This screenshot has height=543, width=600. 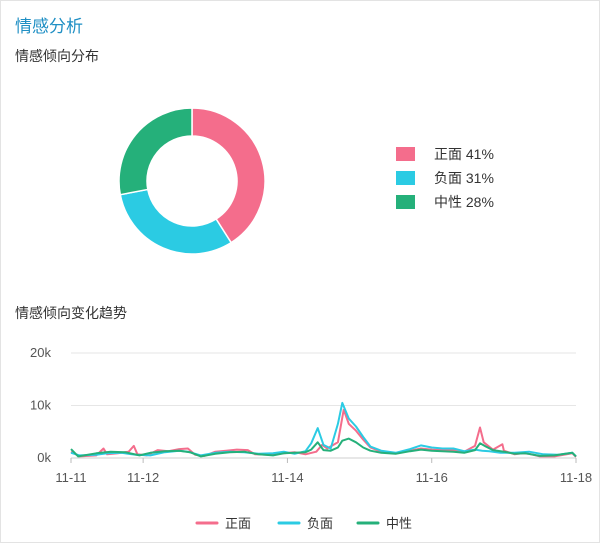 I want to click on trend-legend-label-0: 正面, so click(x=238, y=523).